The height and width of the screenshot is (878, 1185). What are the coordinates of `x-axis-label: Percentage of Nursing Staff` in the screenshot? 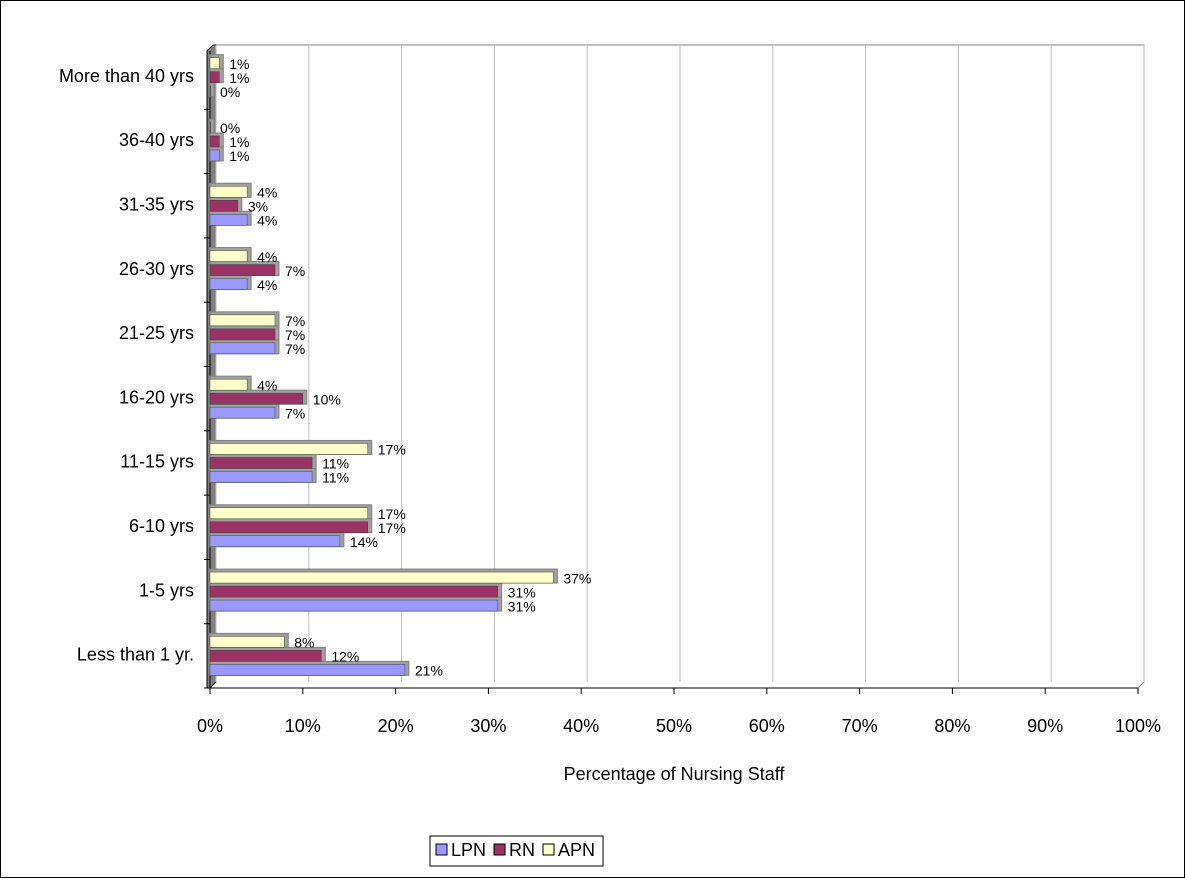 It's located at (675, 774).